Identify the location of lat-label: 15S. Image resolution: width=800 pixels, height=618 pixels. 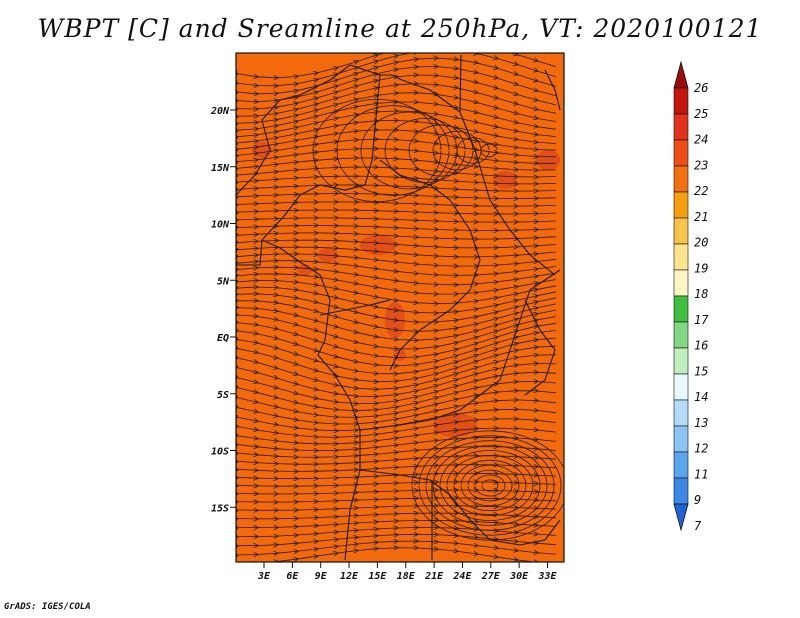
(220, 508).